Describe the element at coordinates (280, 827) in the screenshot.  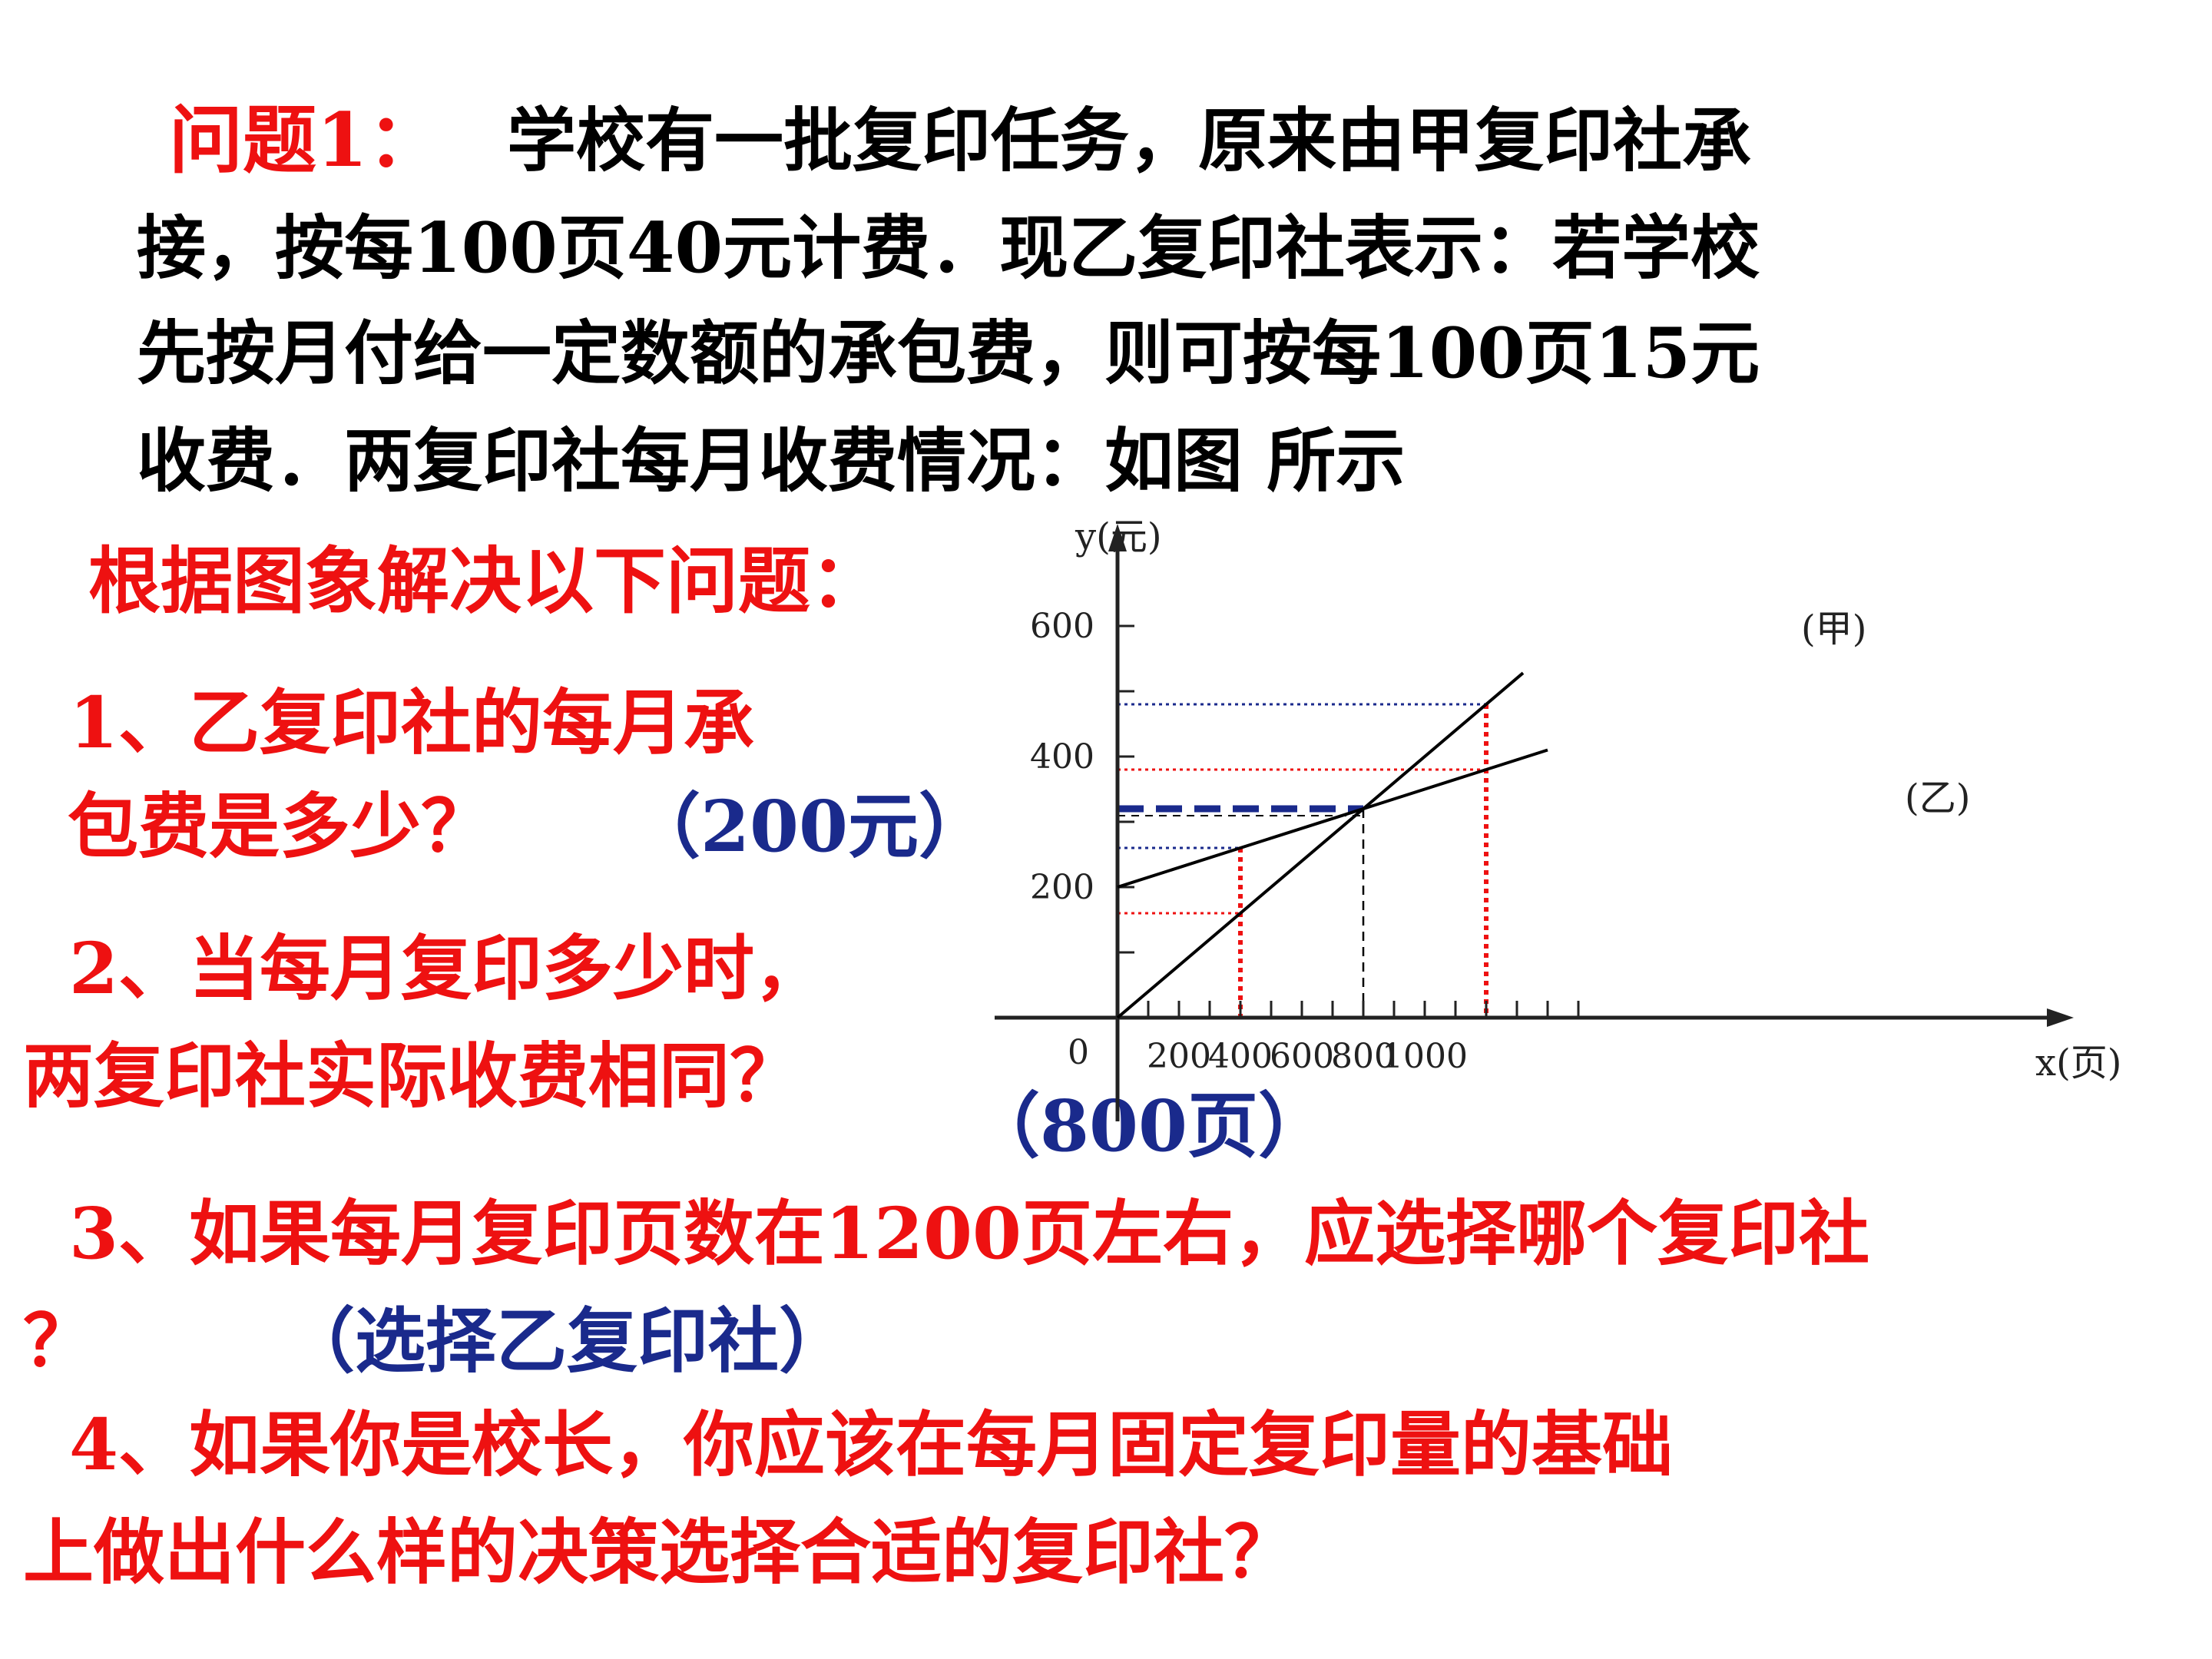
I see `question-1-line-2: 包费是多少？` at that location.